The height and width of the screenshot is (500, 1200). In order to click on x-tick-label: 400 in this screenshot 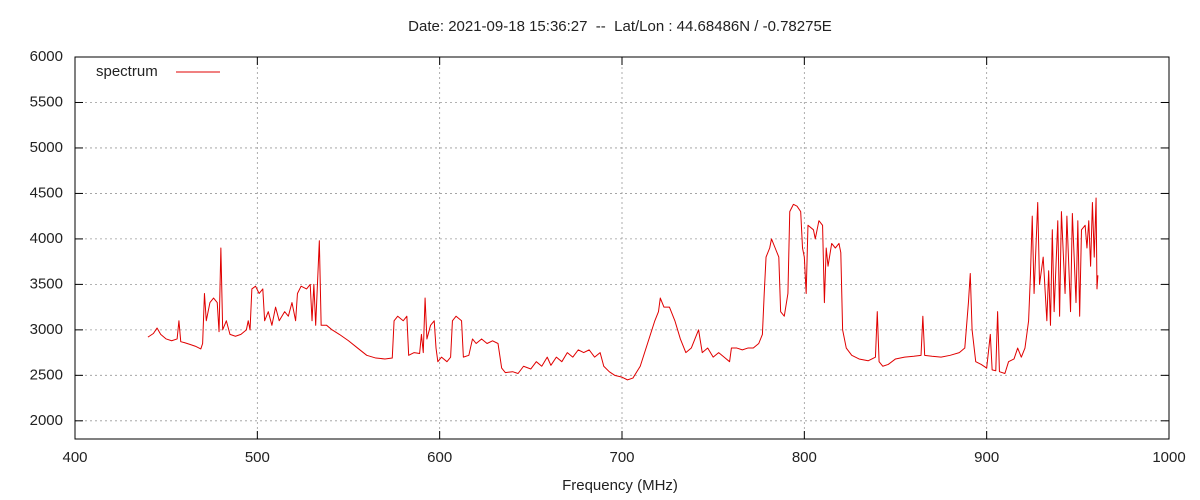, I will do `click(74, 457)`.